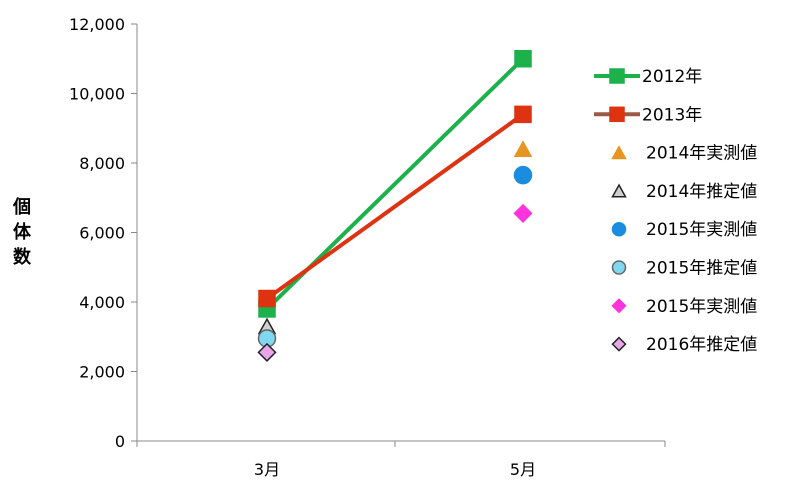 Image resolution: width=802 pixels, height=486 pixels. I want to click on y-axis-label: 個体数, so click(22, 232).